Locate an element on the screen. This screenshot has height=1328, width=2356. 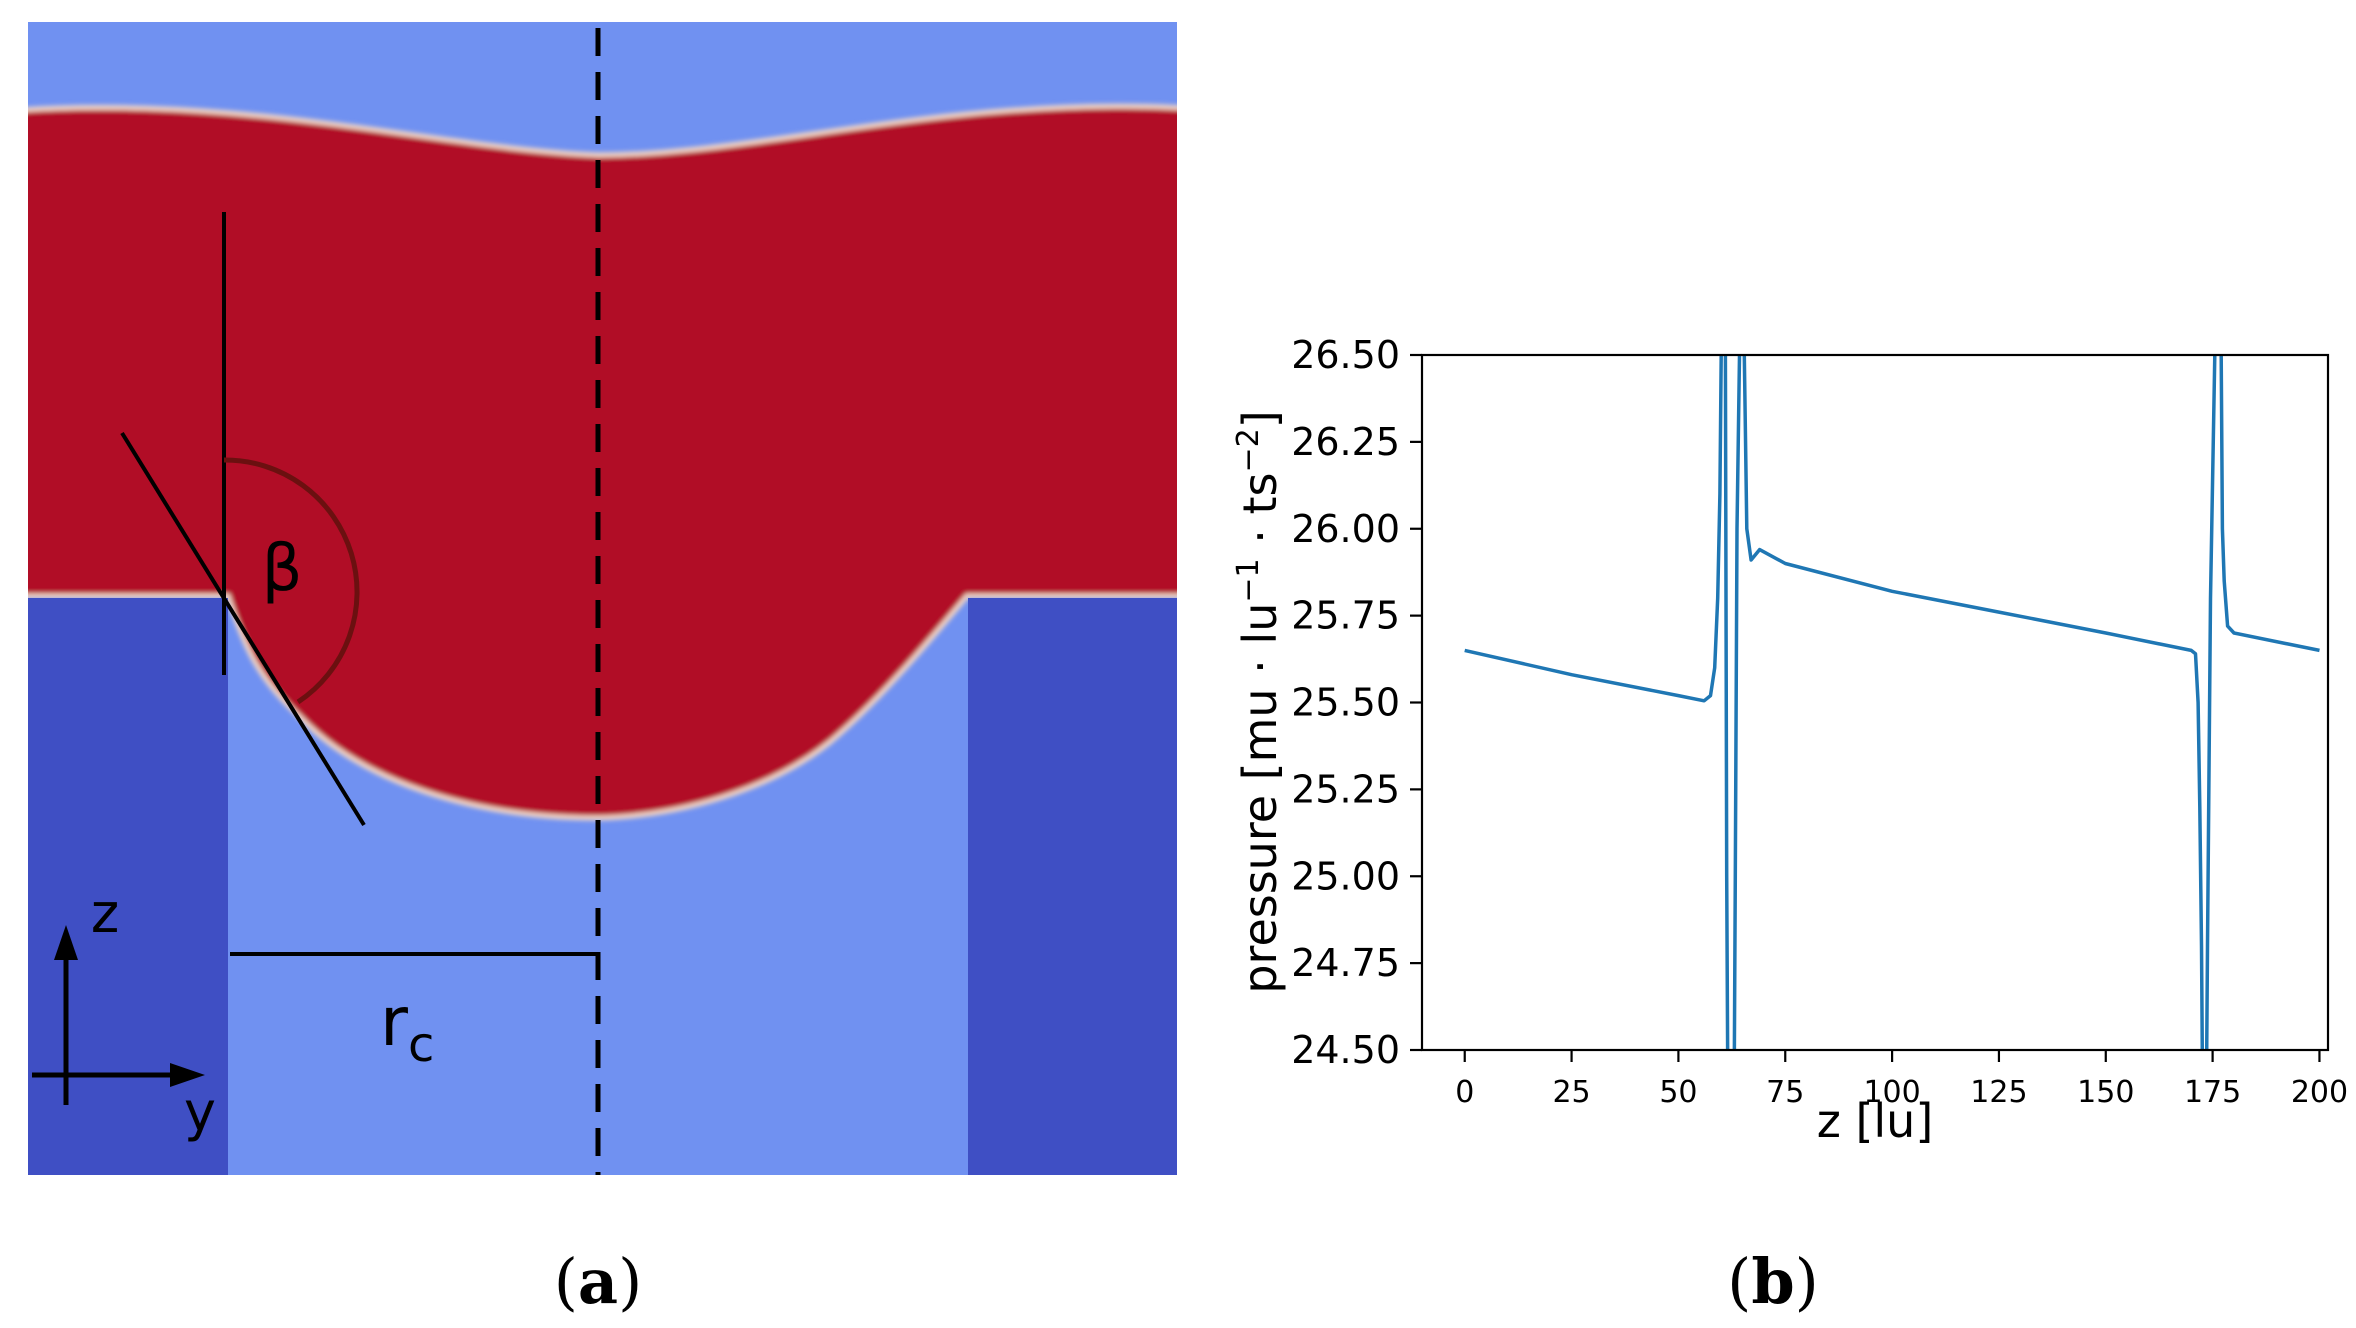
x-tick-label: 75 is located at coordinates (1785, 1092).